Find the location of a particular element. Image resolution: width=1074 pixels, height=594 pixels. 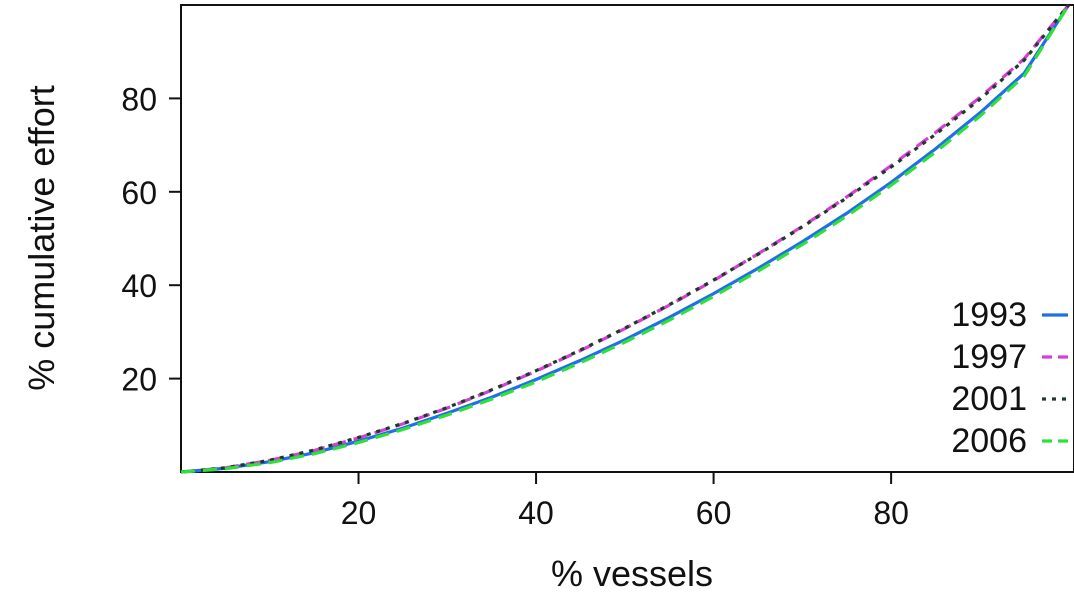

legend-label: 2006 is located at coordinates (989, 441).